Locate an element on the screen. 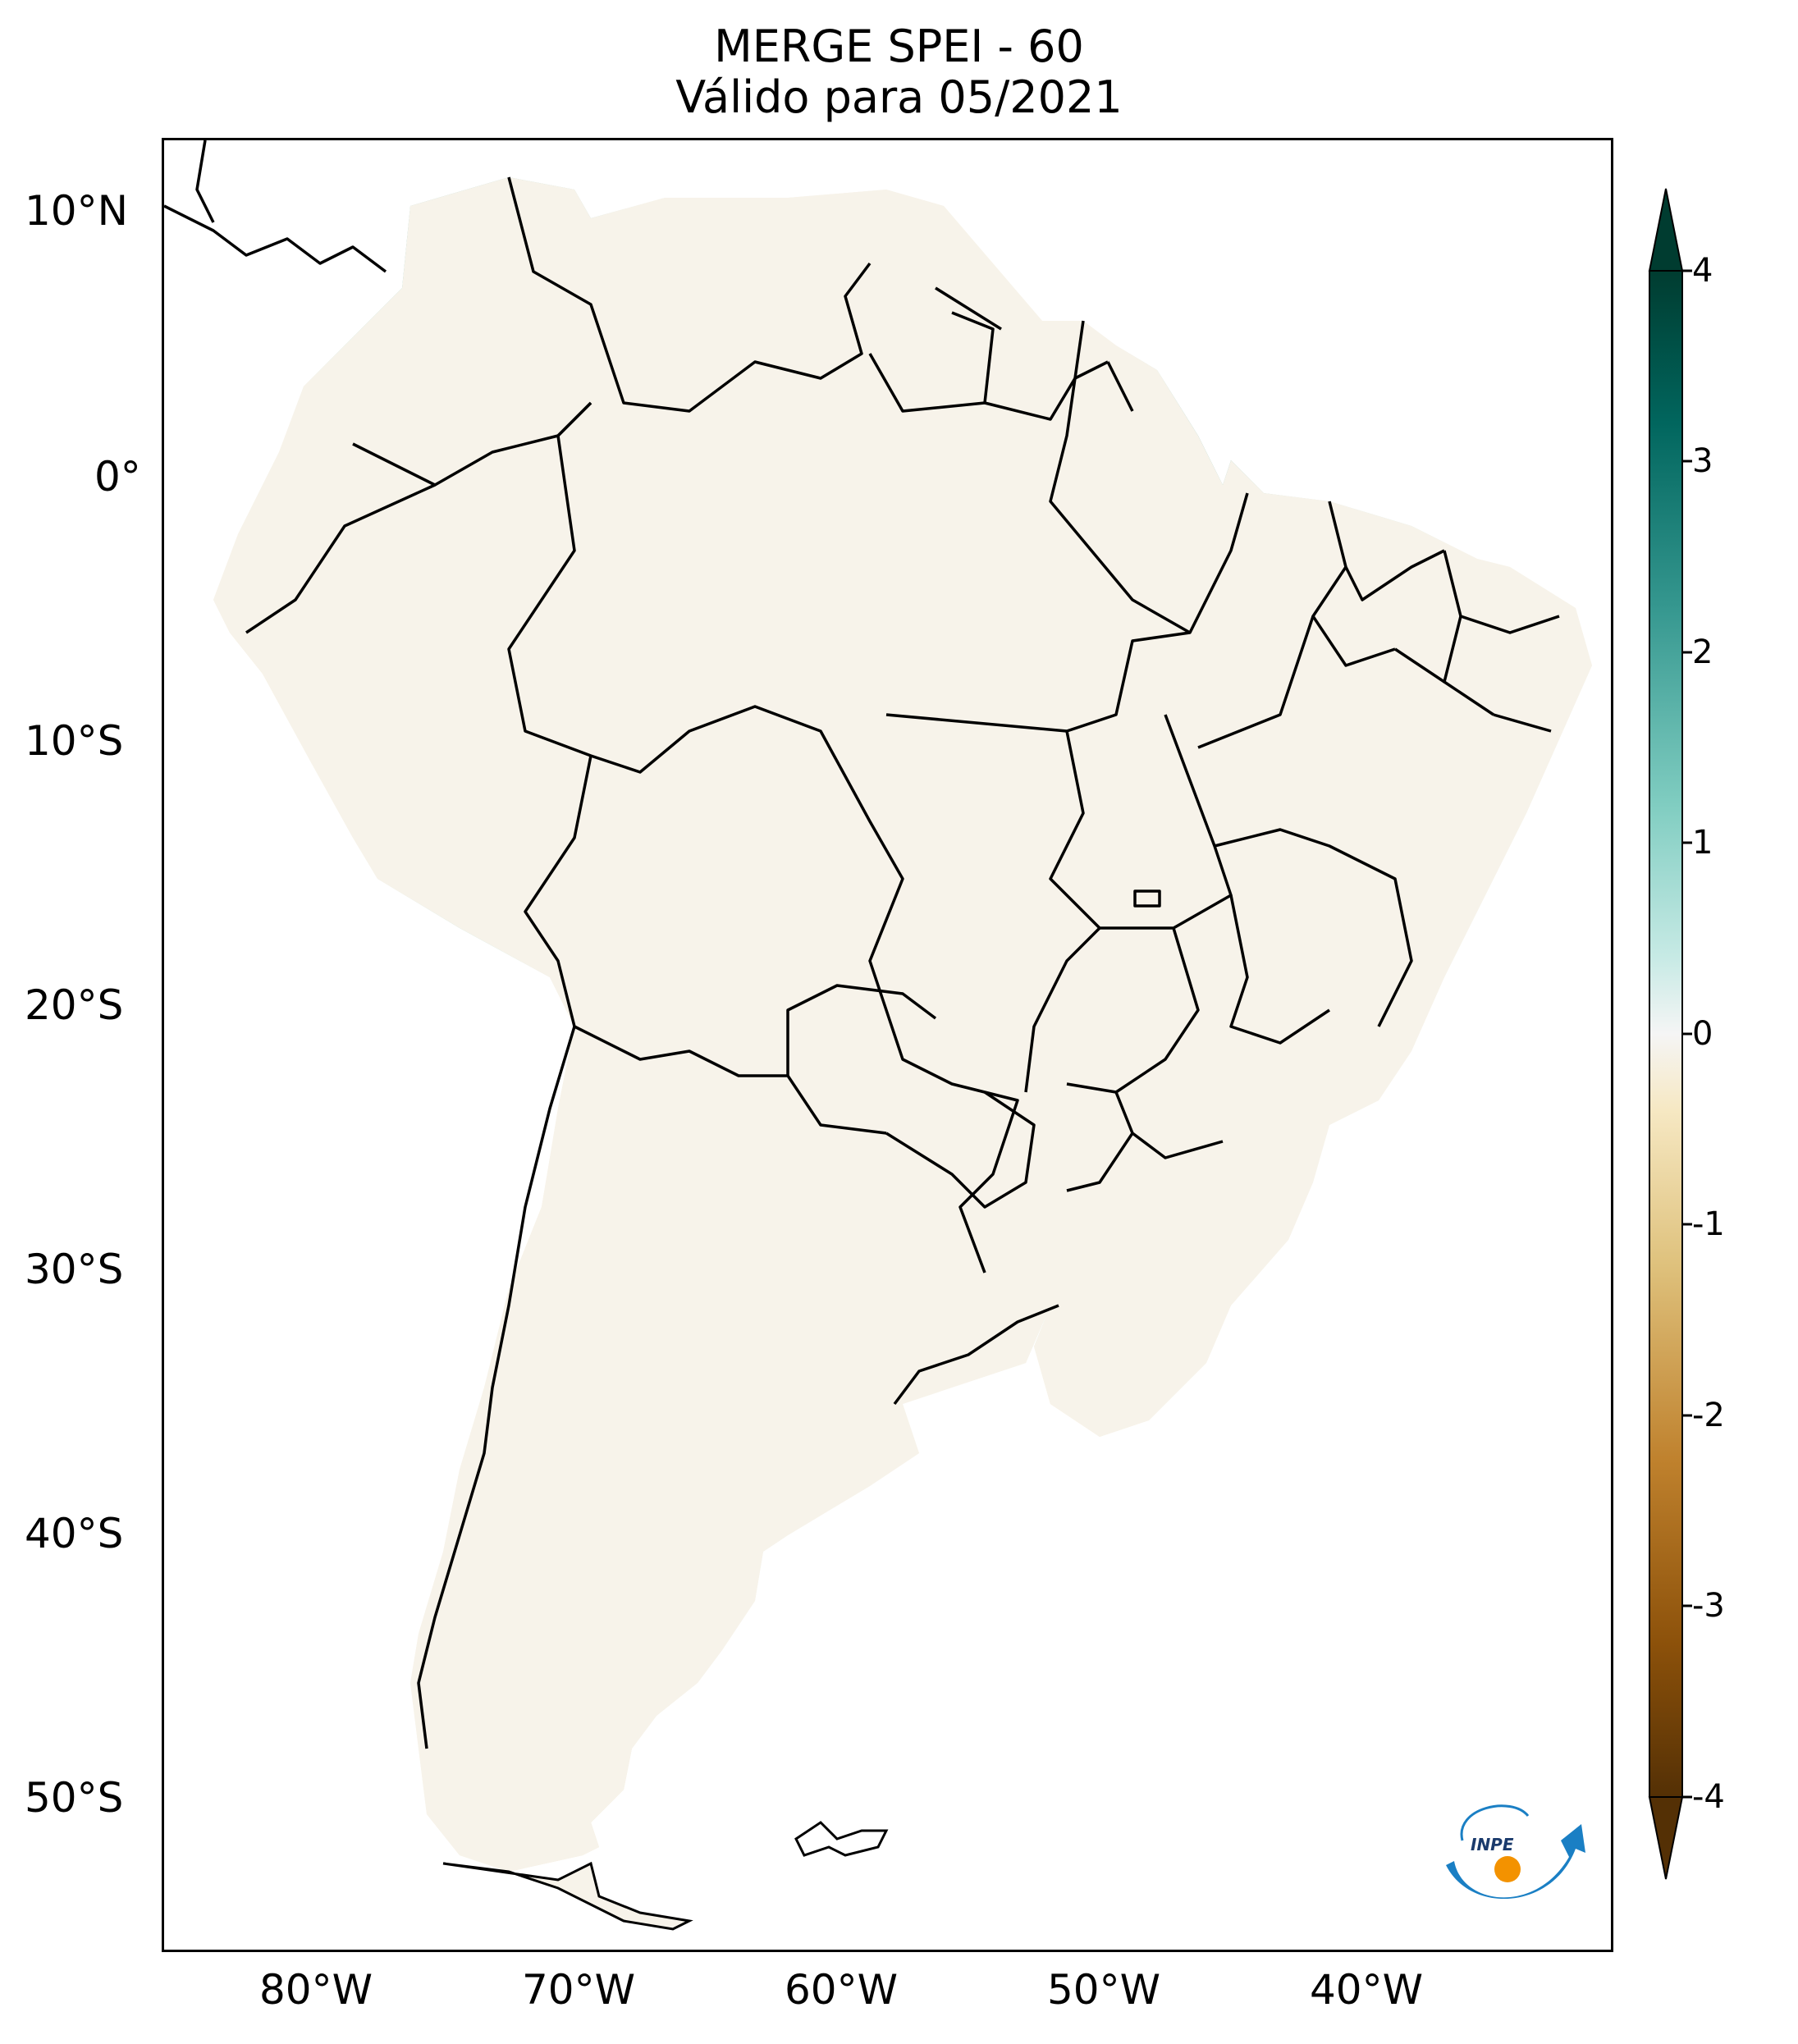 The width and height of the screenshot is (1798, 2044). tierra-del-fuego is located at coordinates (567, 1896).